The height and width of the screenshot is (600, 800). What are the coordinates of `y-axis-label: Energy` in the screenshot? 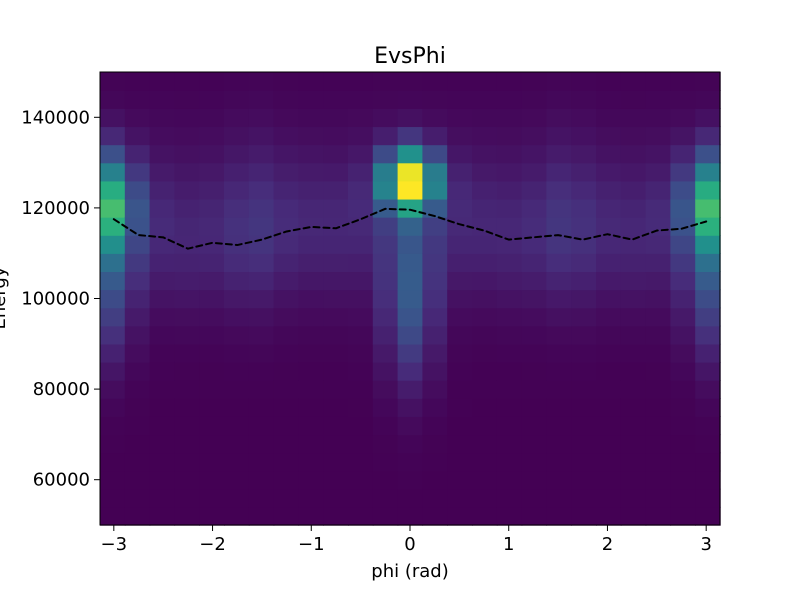 It's located at (5, 297).